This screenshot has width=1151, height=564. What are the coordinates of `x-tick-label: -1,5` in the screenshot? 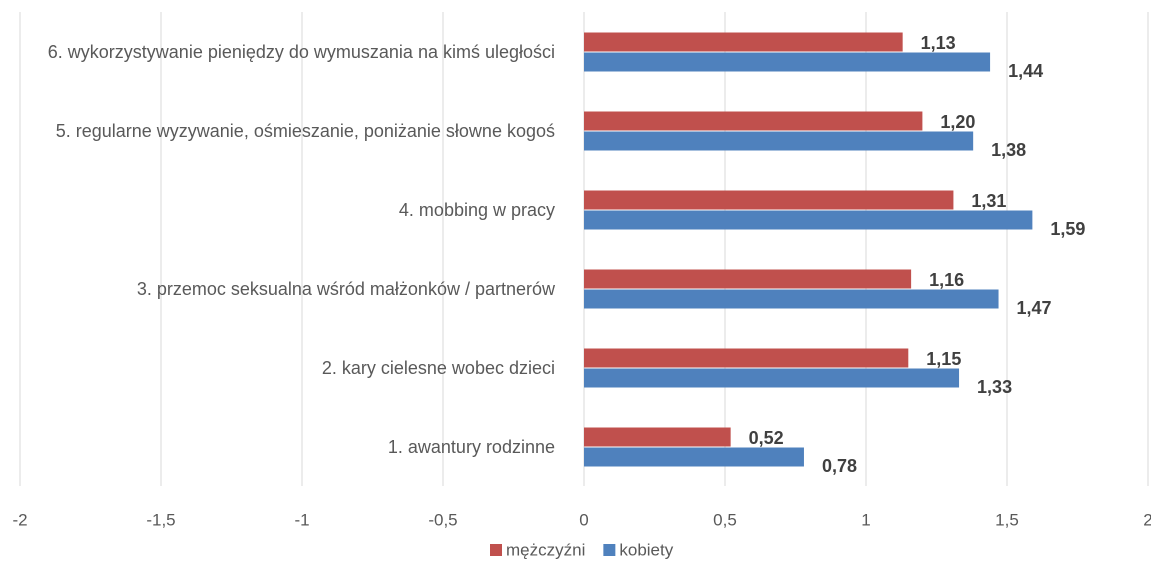 It's located at (160, 519).